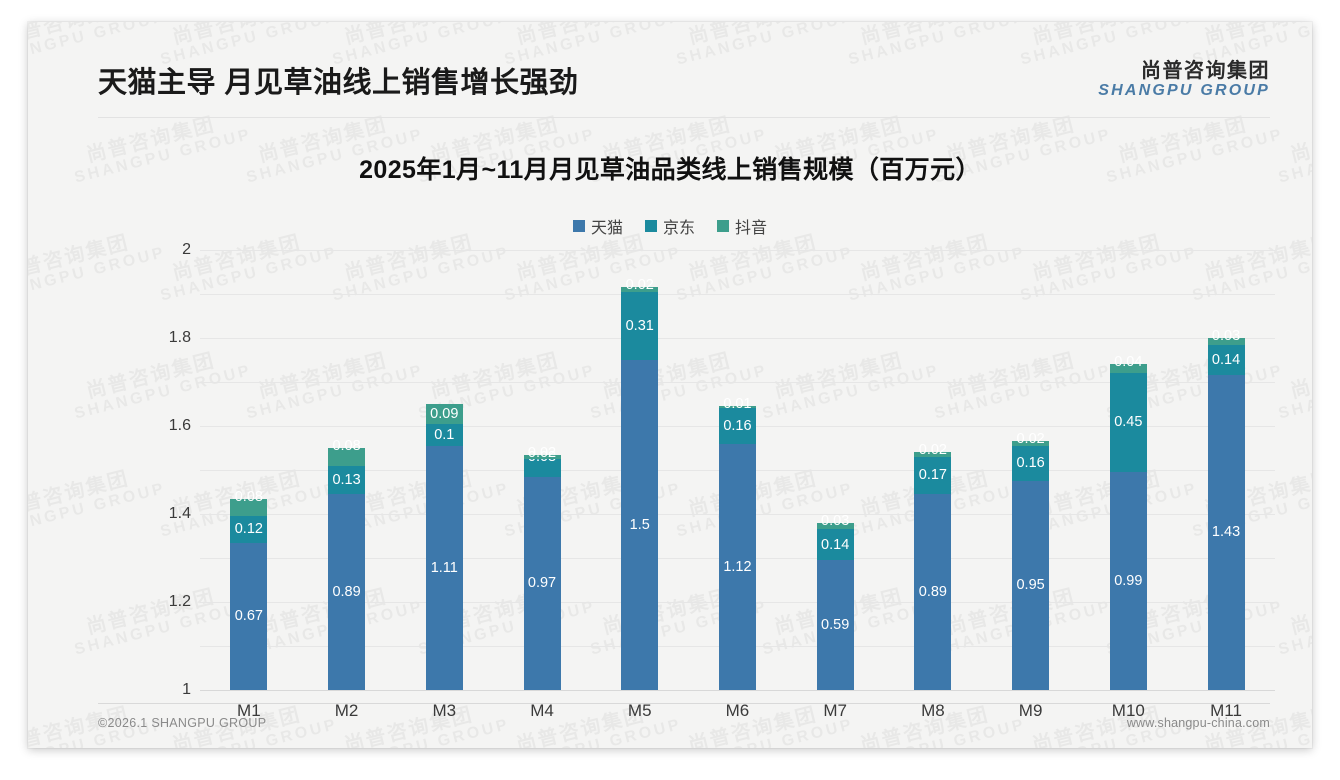 The height and width of the screenshot is (780, 1340). I want to click on y-axis-tick-label: 2, so click(186, 249).